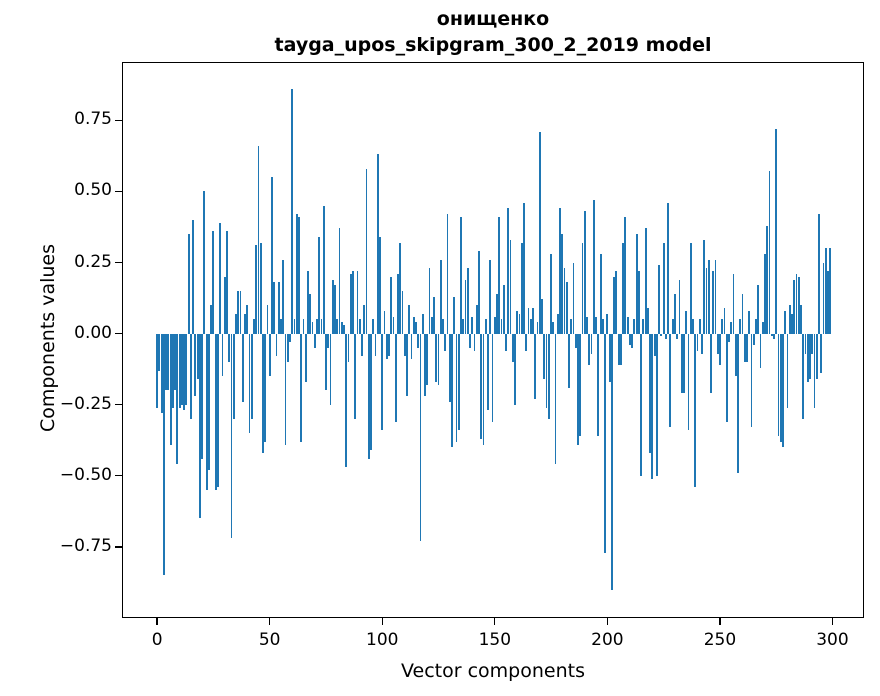  Describe the element at coordinates (93, 332) in the screenshot. I see `y-tick-label: 0.00` at that location.